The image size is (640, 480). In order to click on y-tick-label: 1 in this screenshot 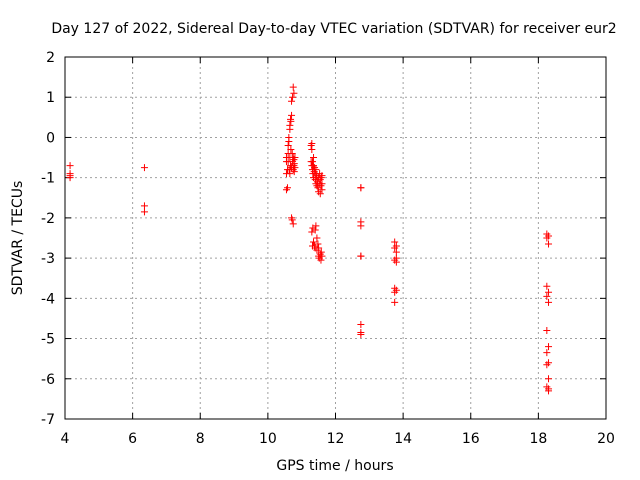, I will do `click(50, 98)`.